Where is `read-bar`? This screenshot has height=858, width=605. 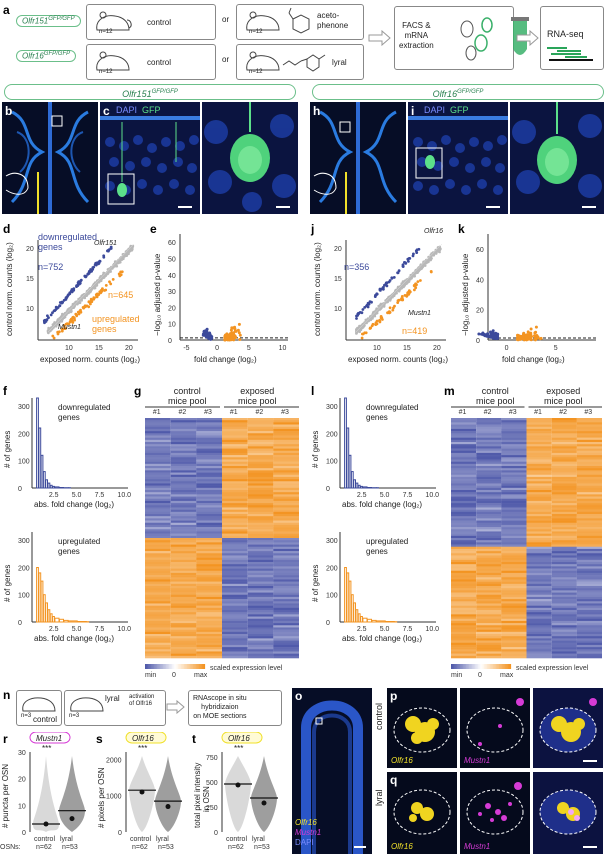
read-bar is located at coordinates (566, 54).